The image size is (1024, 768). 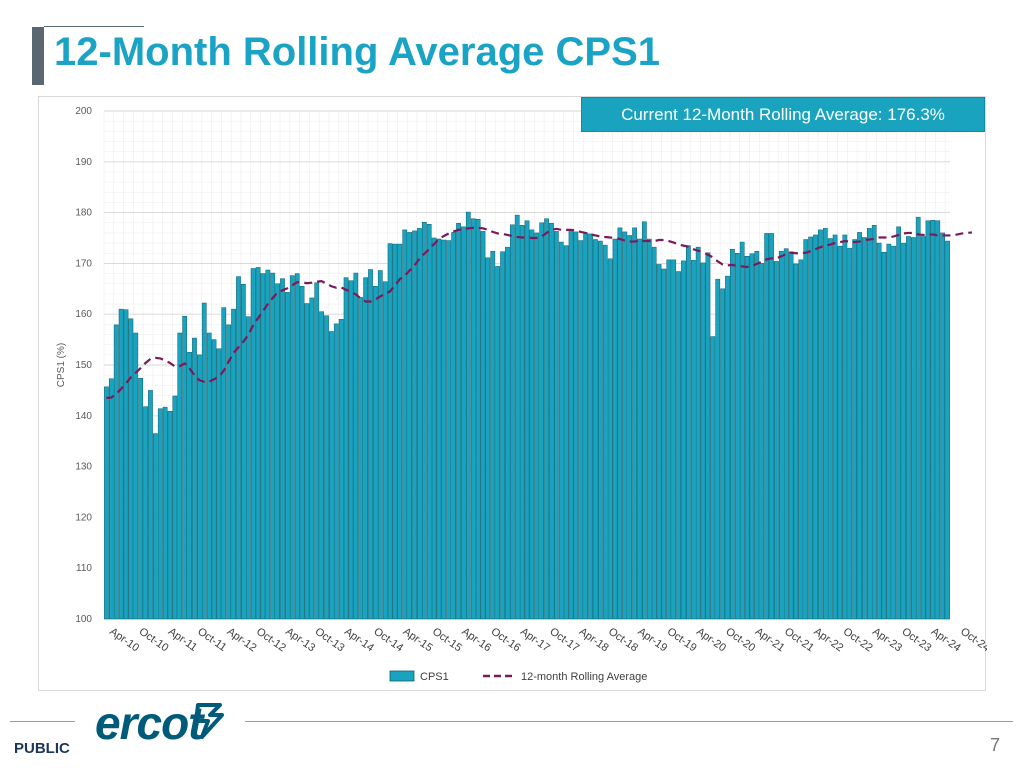 I want to click on x-tick-label: Apr-15, so click(x=418, y=640).